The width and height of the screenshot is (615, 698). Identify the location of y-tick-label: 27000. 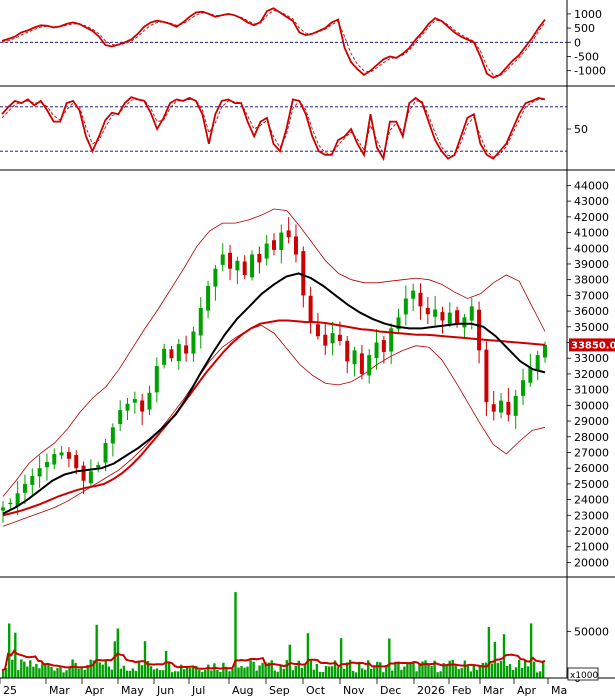
(591, 452).